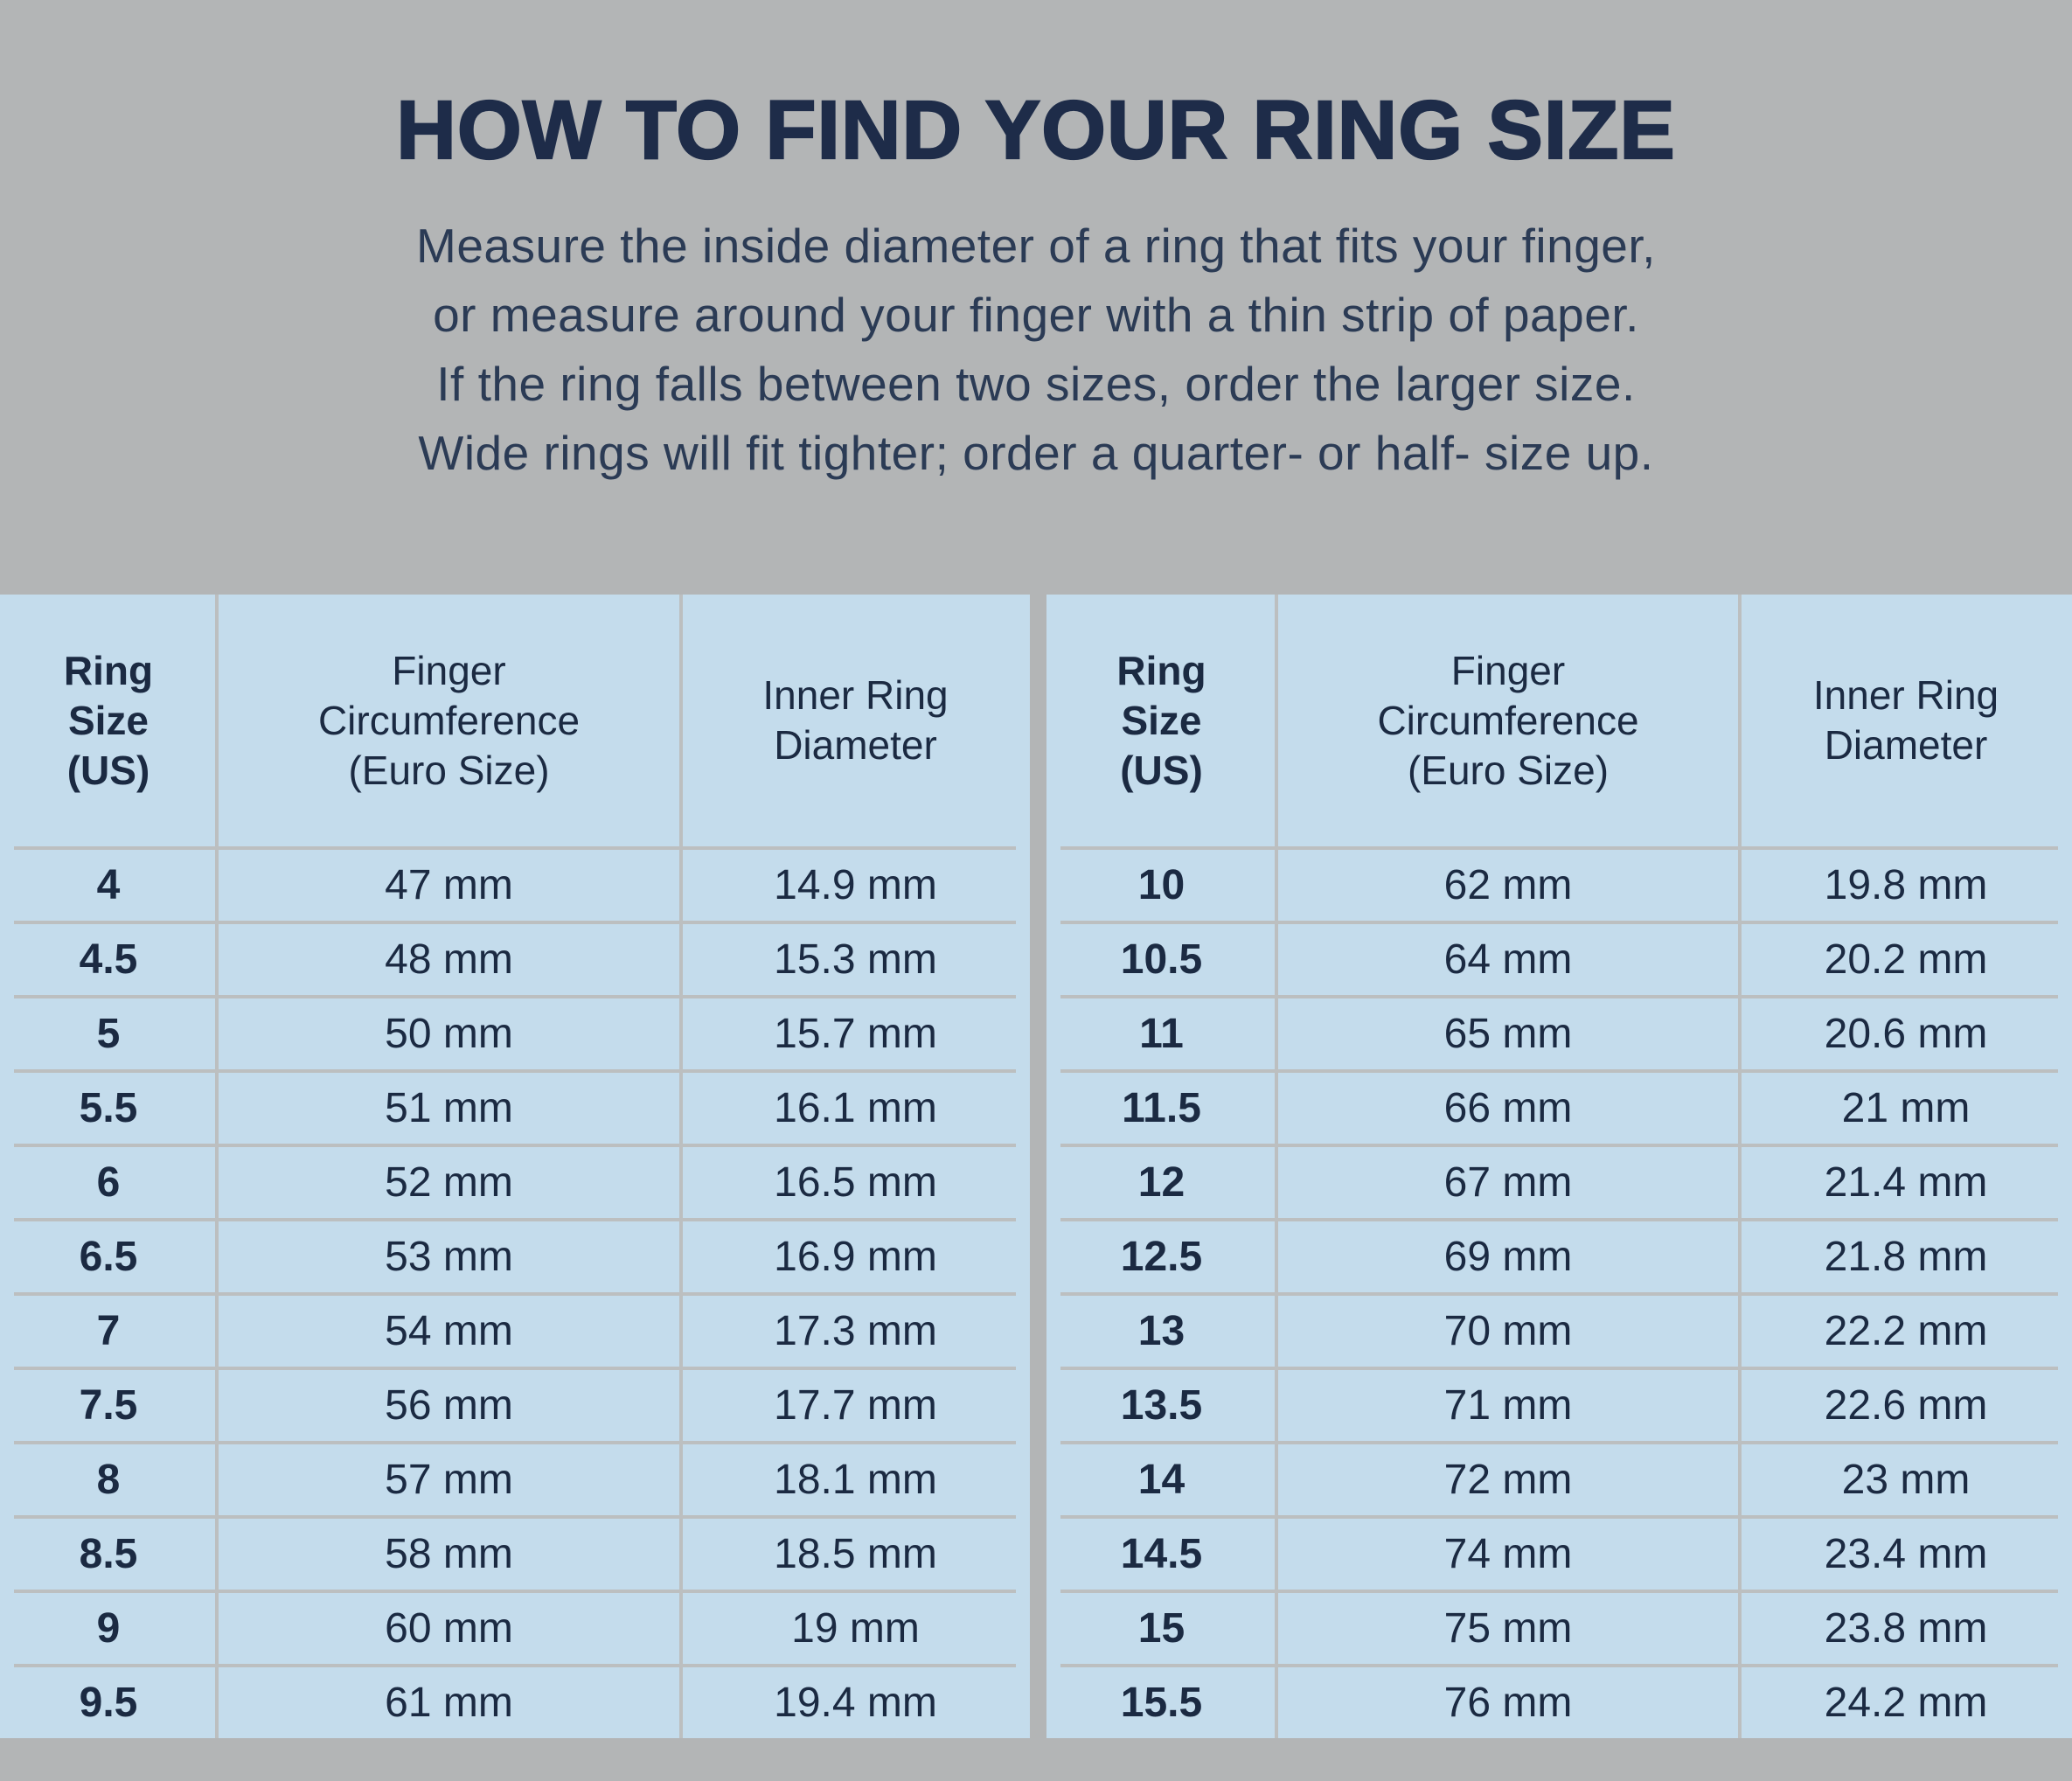 The image size is (2072, 1781). I want to click on inner-diameter-value: 24.2 mm, so click(1906, 1703).